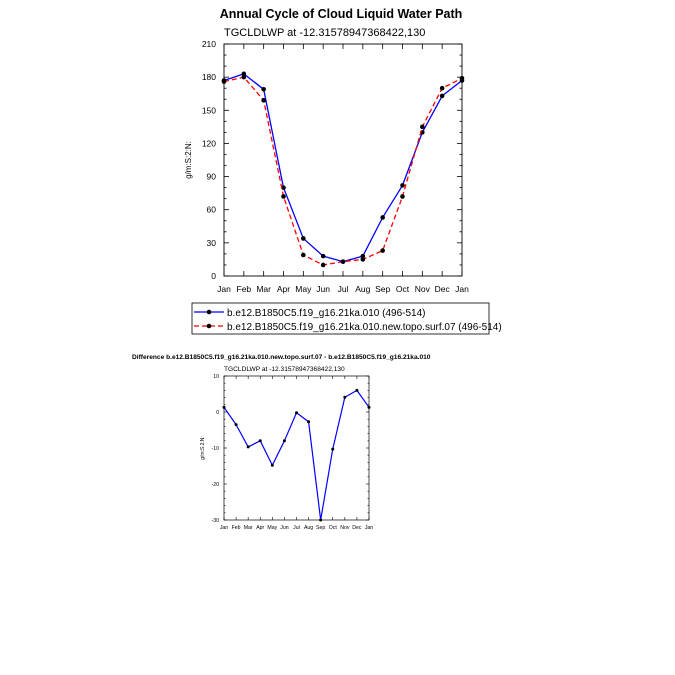  Describe the element at coordinates (213, 276) in the screenshot. I see `chart1-ytick-label: 0` at that location.